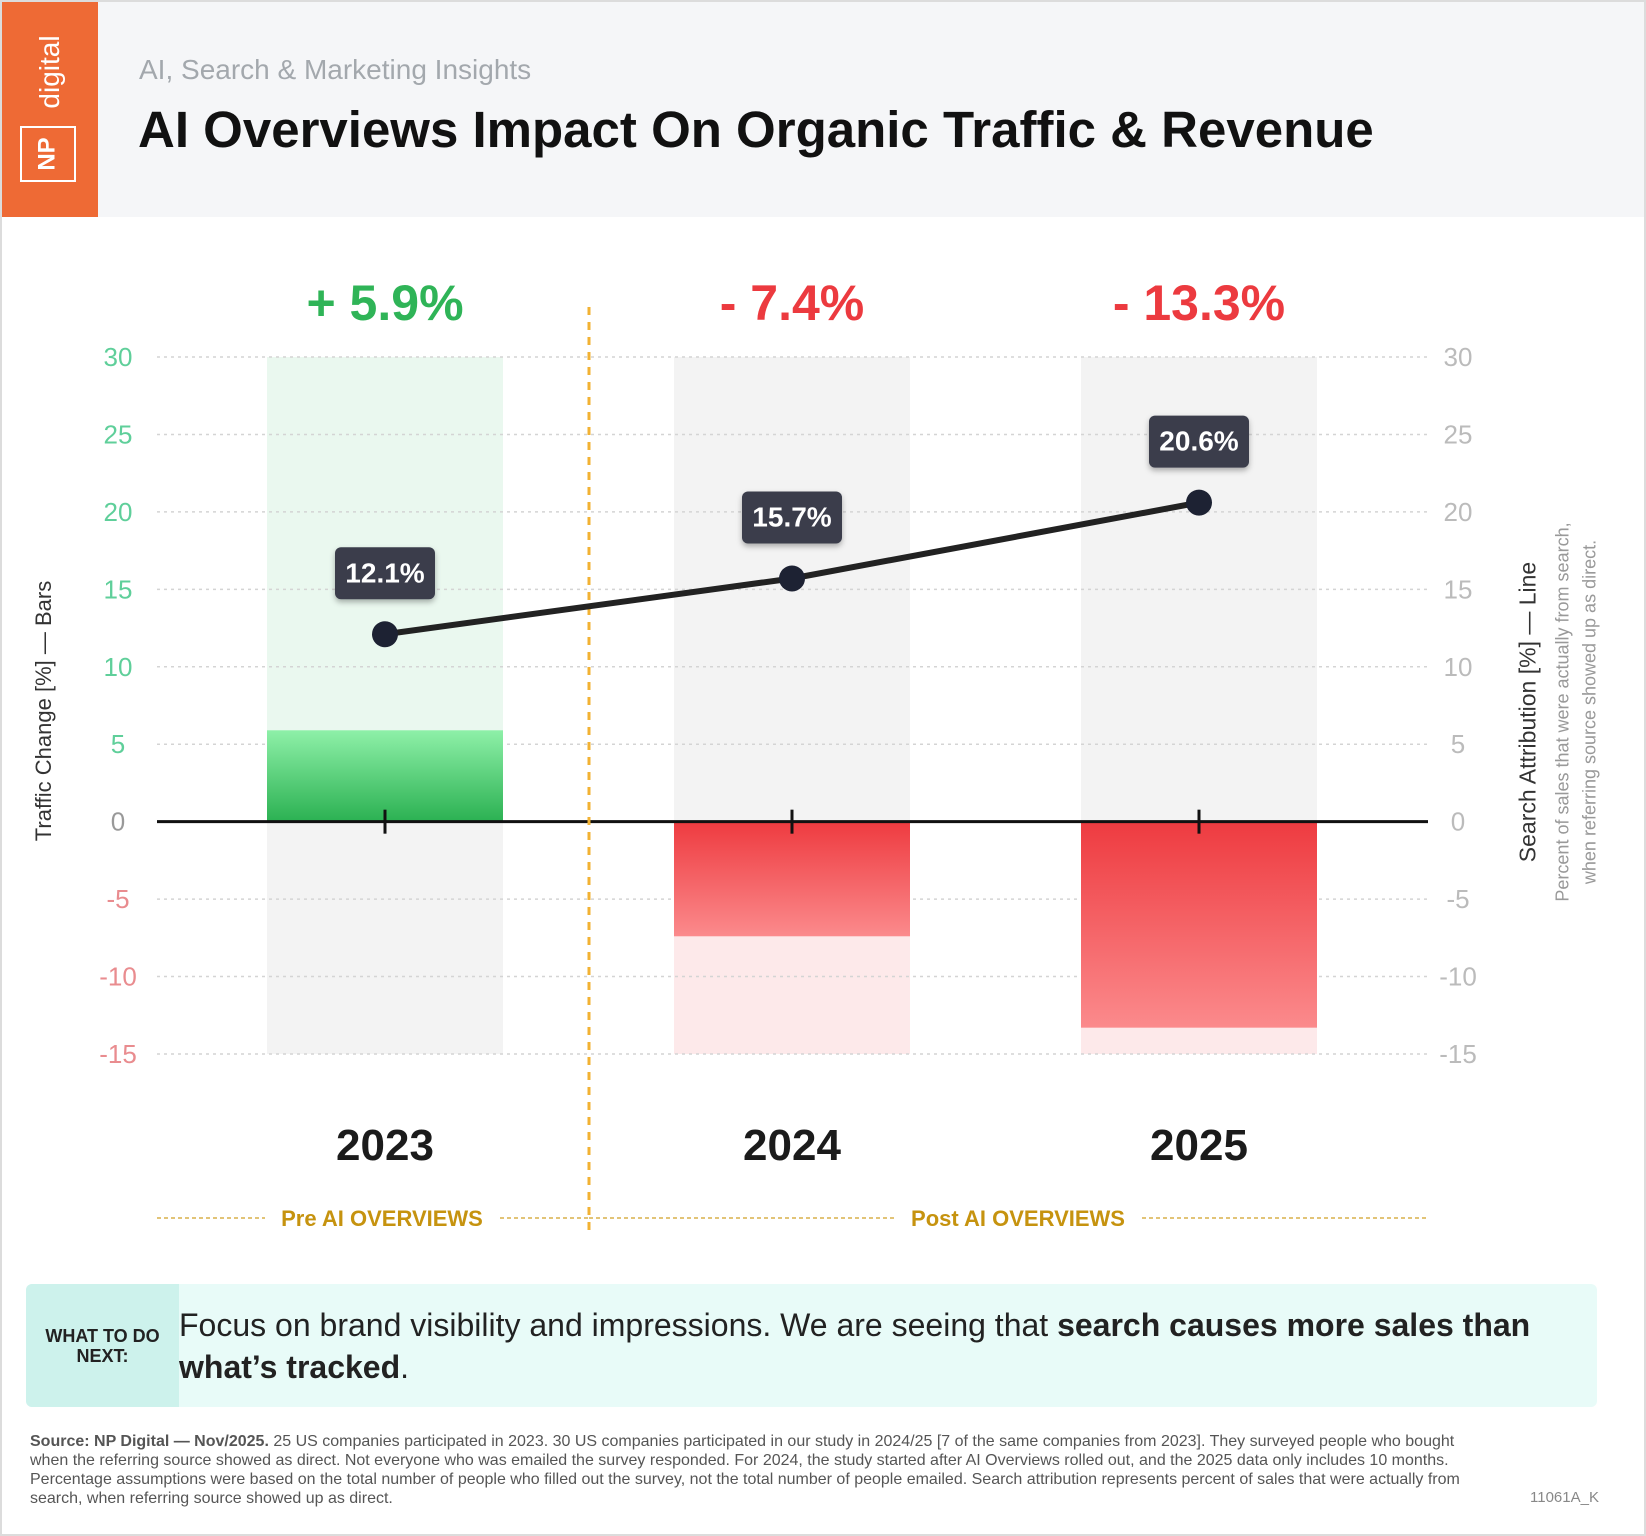 Image resolution: width=1646 pixels, height=1536 pixels. Describe the element at coordinates (102, 1345) in the screenshot. I see `callout-label: WHAT TO DO NEXT:` at that location.